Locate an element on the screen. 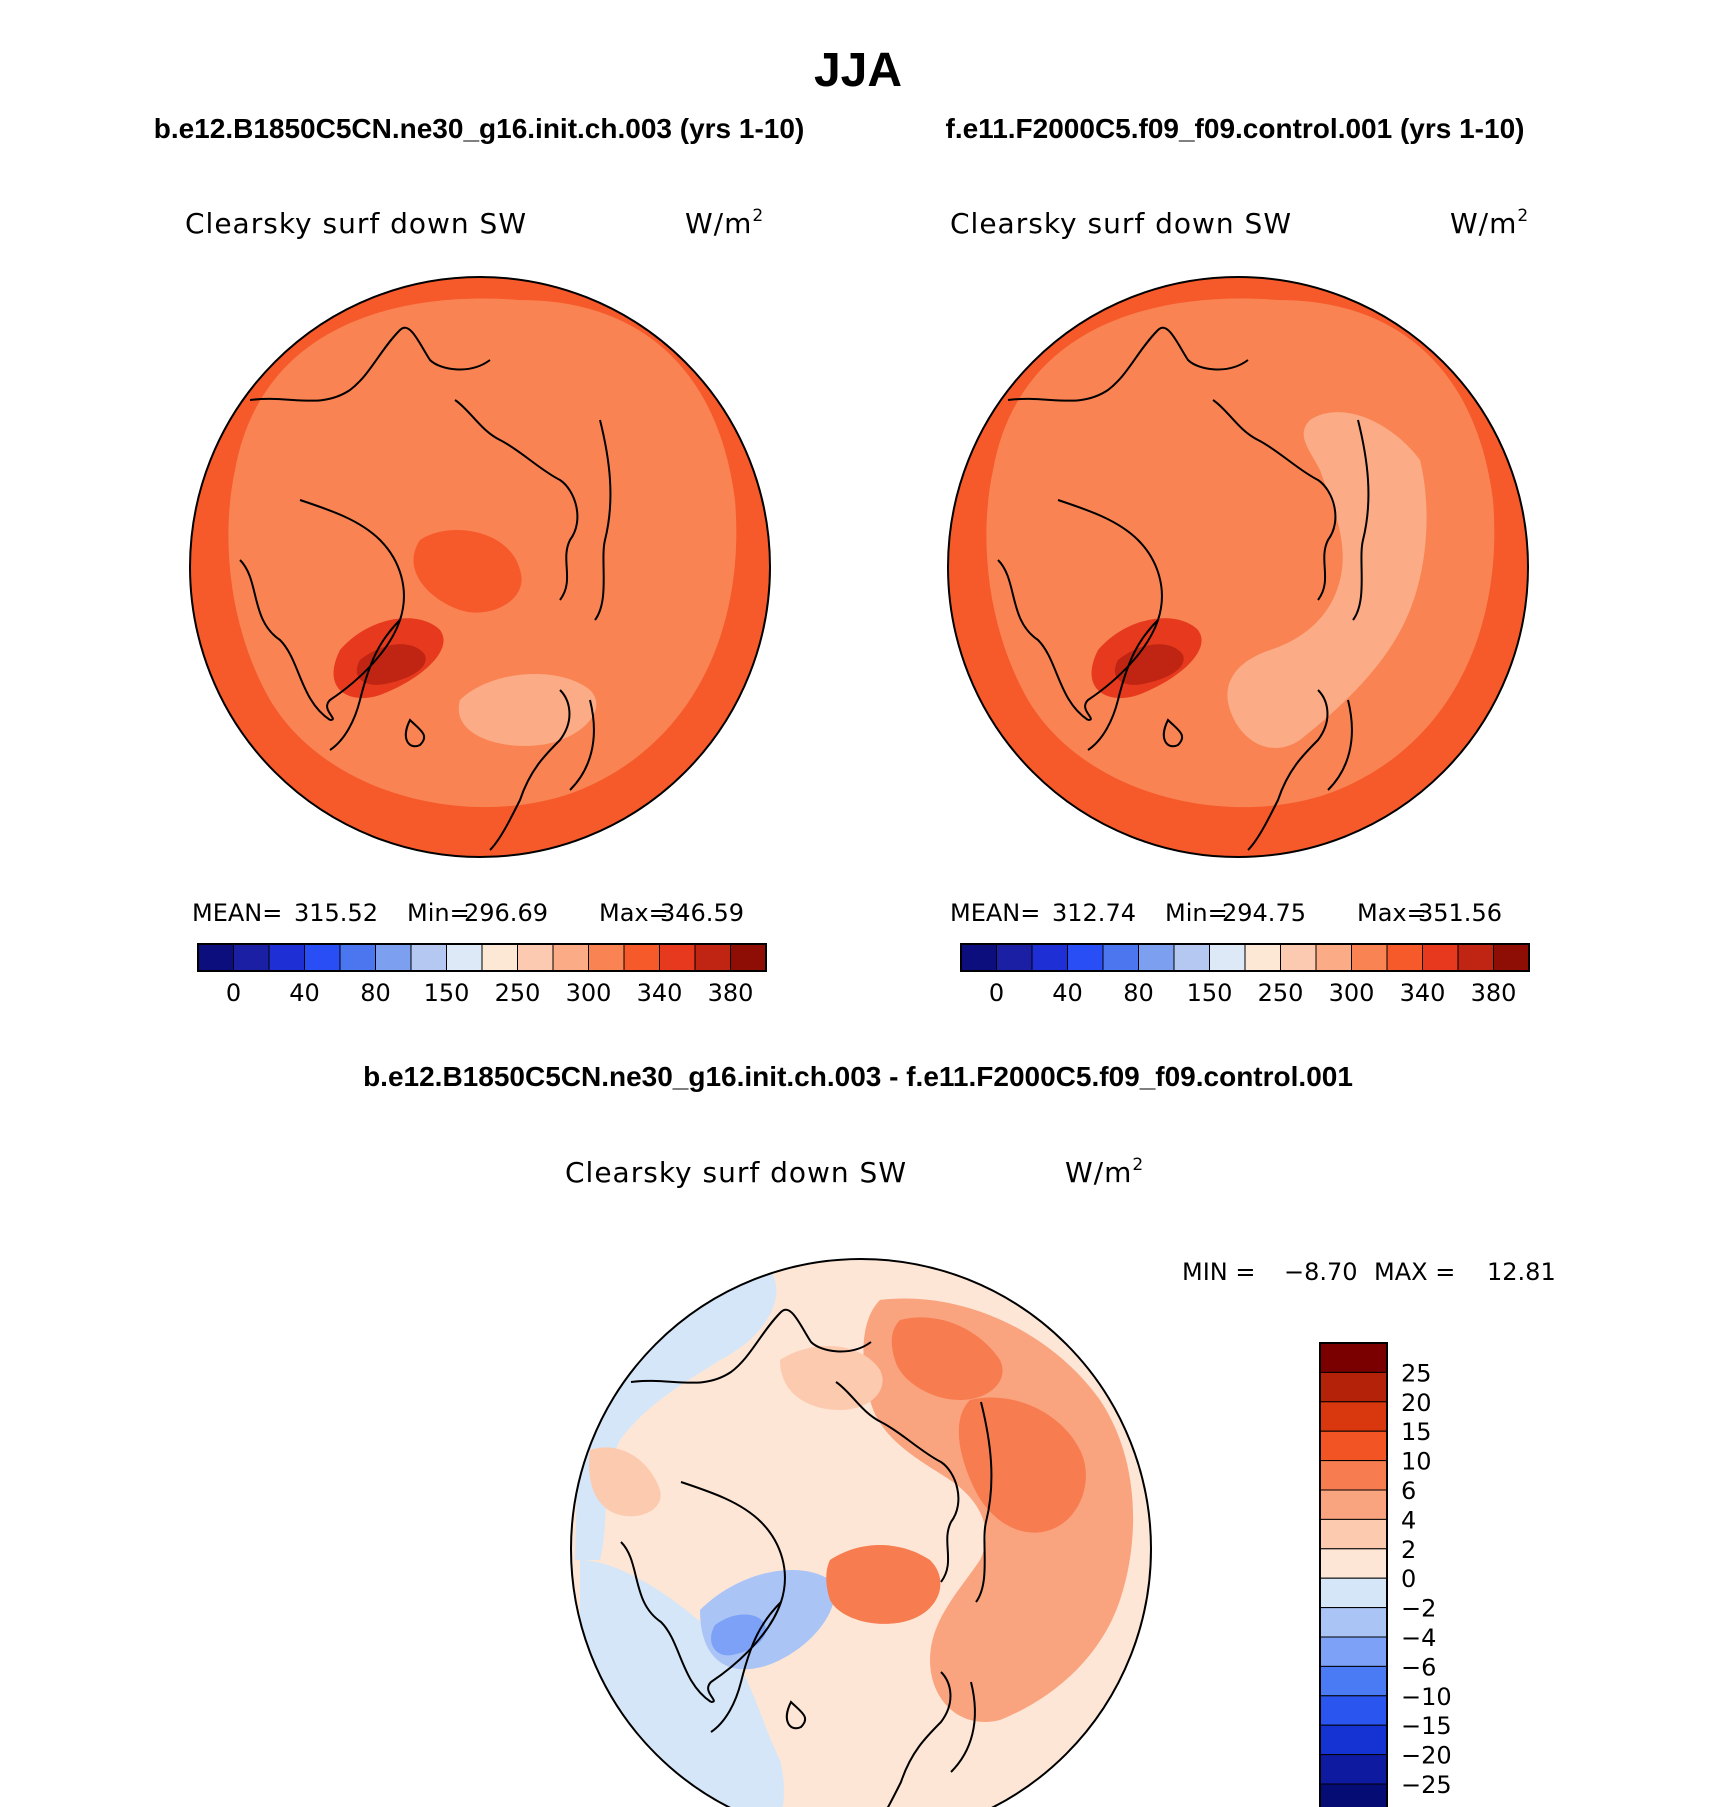 The image size is (1710, 1807). map-outline-right is located at coordinates (1238, 567).